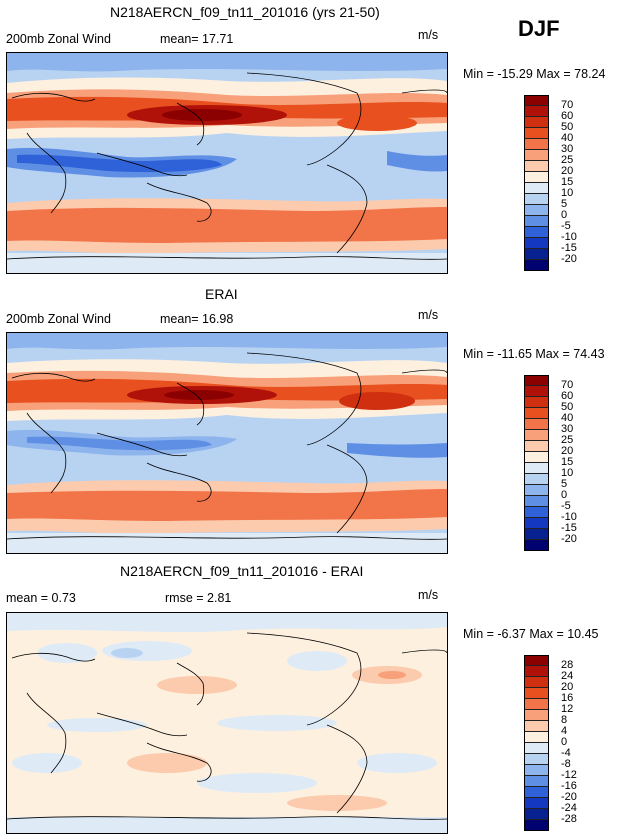 This screenshot has height=840, width=644. I want to click on colorbar-erai, so click(536, 463).